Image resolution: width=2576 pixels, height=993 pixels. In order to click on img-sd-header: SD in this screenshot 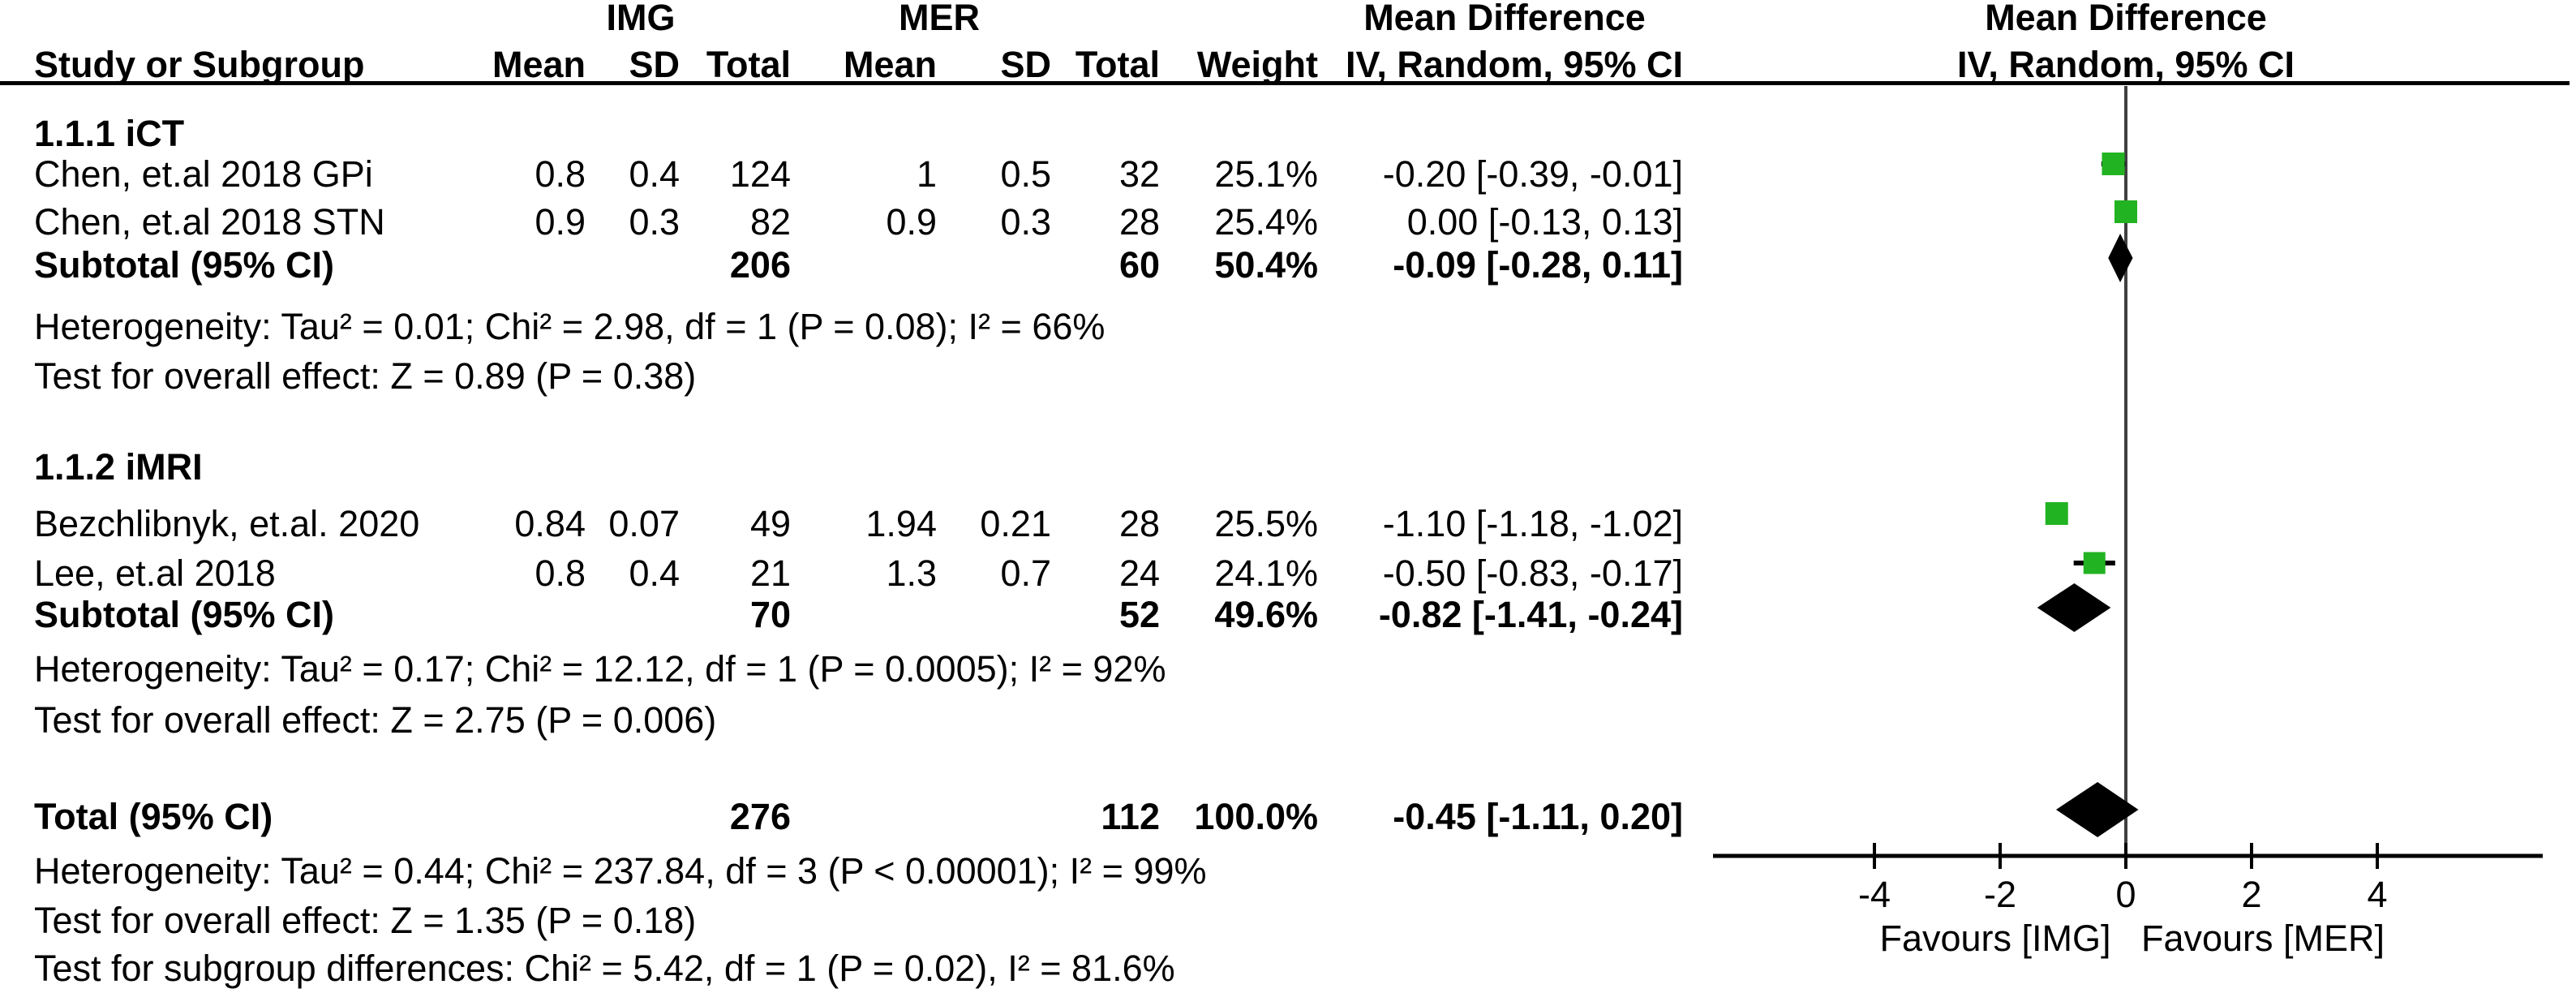, I will do `click(654, 64)`.